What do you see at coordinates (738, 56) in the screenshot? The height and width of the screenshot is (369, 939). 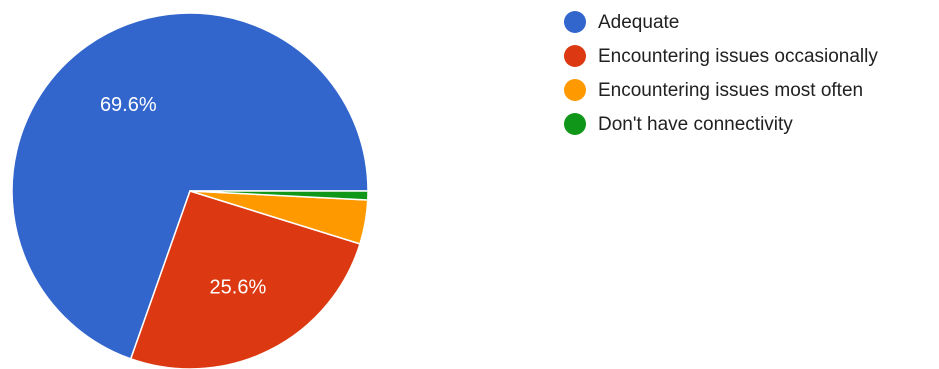 I see `legend-label-occasional-issues: Encountering issues occasionally` at bounding box center [738, 56].